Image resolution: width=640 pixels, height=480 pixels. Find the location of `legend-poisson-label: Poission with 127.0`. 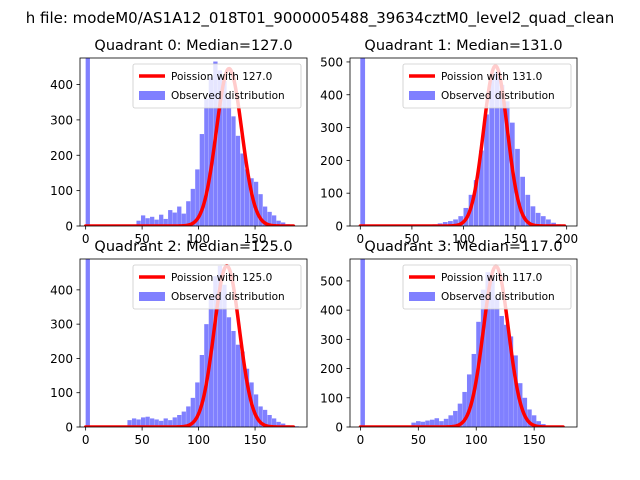

legend-poisson-label: Poission with 127.0 is located at coordinates (221, 77).